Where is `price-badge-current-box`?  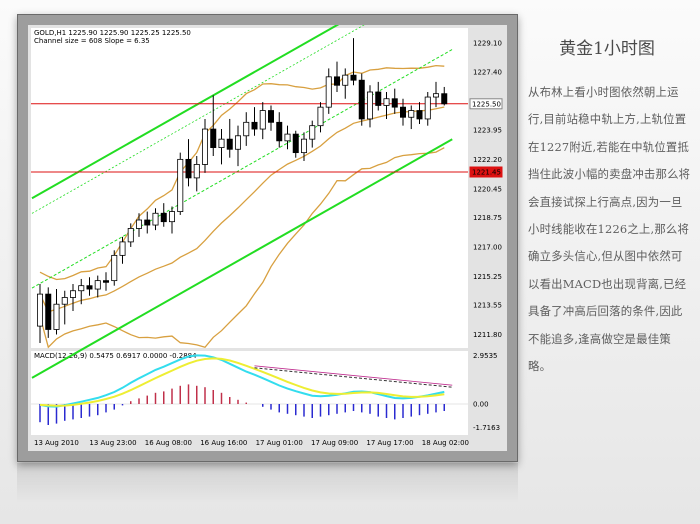 price-badge-current-box is located at coordinates (486, 104).